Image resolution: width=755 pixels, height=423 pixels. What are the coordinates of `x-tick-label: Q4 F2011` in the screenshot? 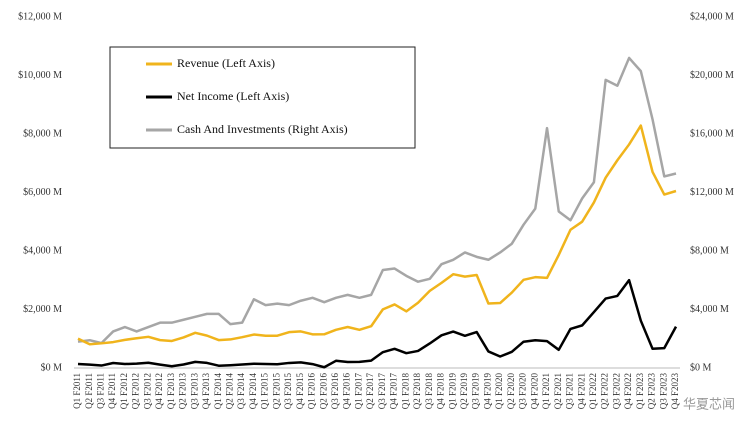 It's located at (112, 391).